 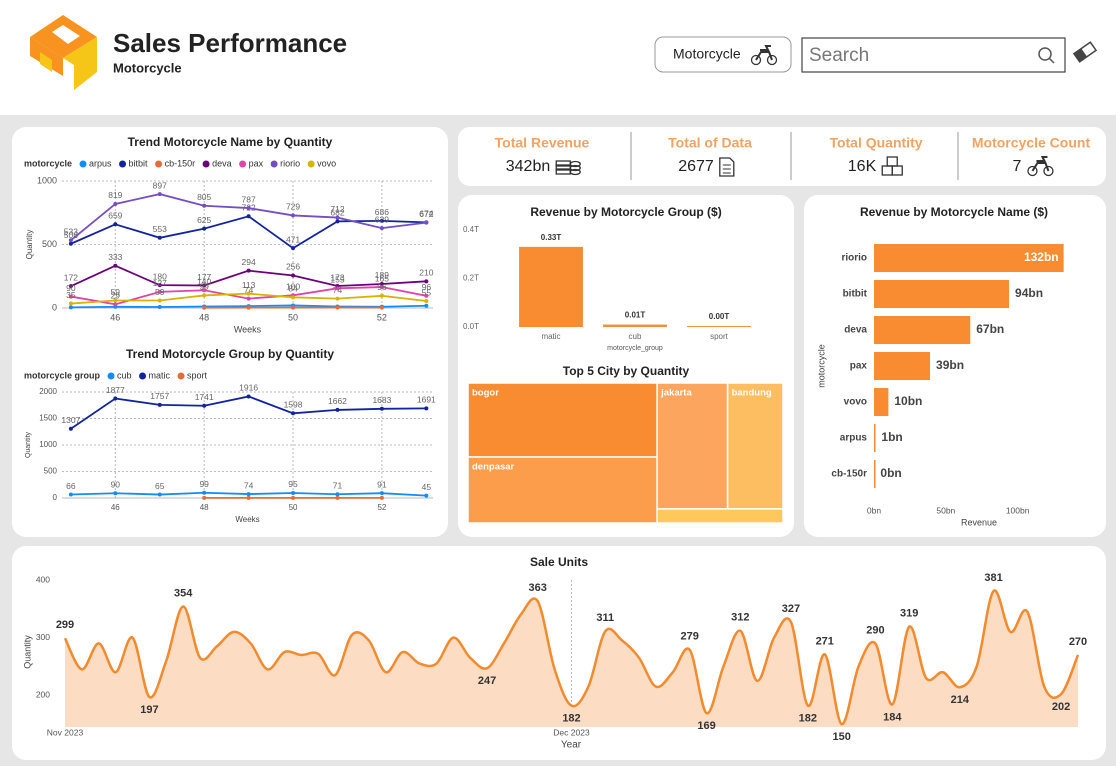 What do you see at coordinates (160, 185) in the screenshot?
I see `data-label: 897` at bounding box center [160, 185].